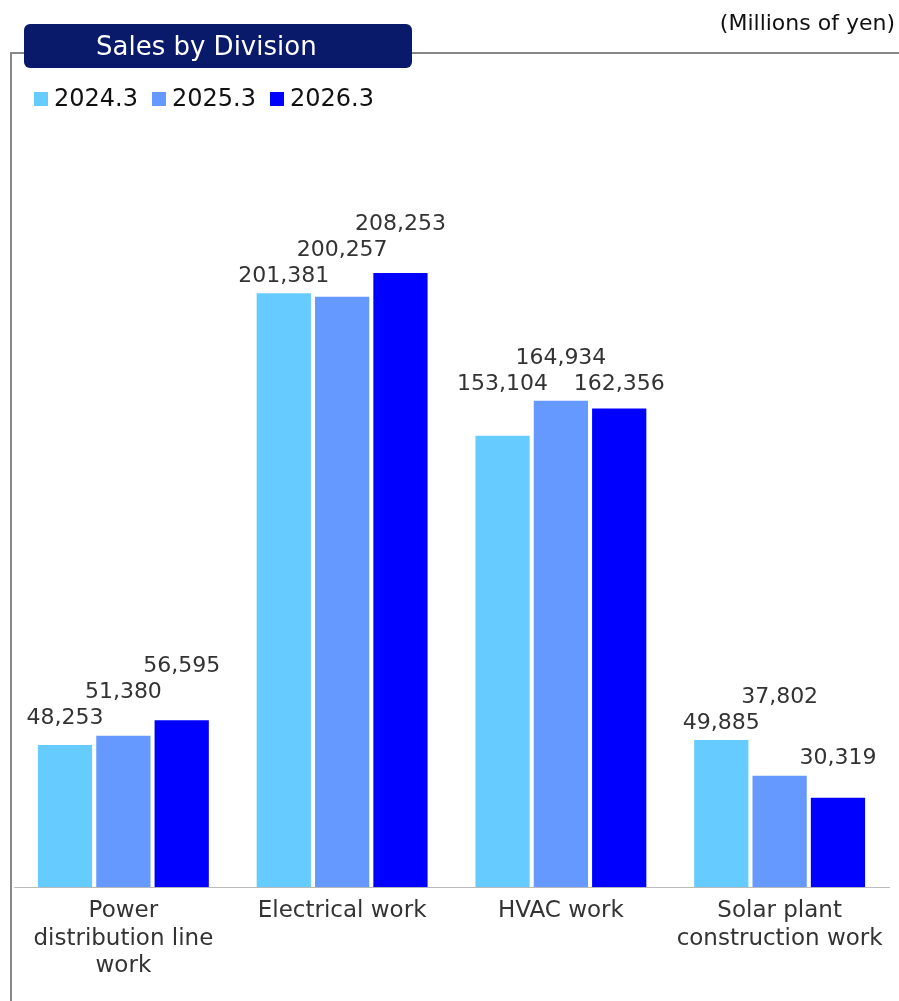 Image resolution: width=899 pixels, height=1001 pixels. What do you see at coordinates (838, 757) in the screenshot?
I see `data-label: 30,319` at bounding box center [838, 757].